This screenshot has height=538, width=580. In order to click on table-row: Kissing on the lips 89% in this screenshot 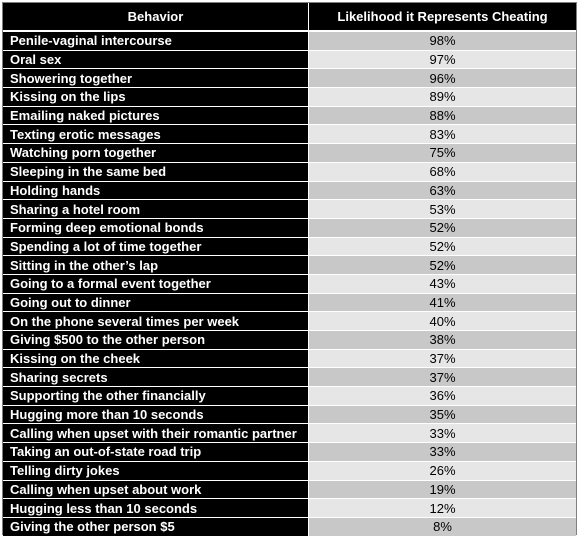, I will do `click(289, 97)`.